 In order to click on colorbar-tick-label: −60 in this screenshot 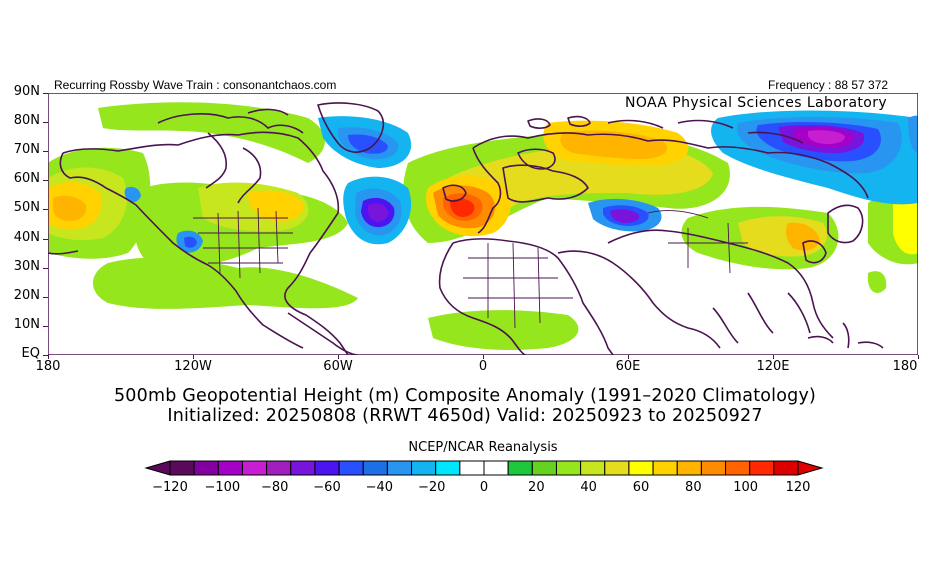, I will do `click(327, 487)`.